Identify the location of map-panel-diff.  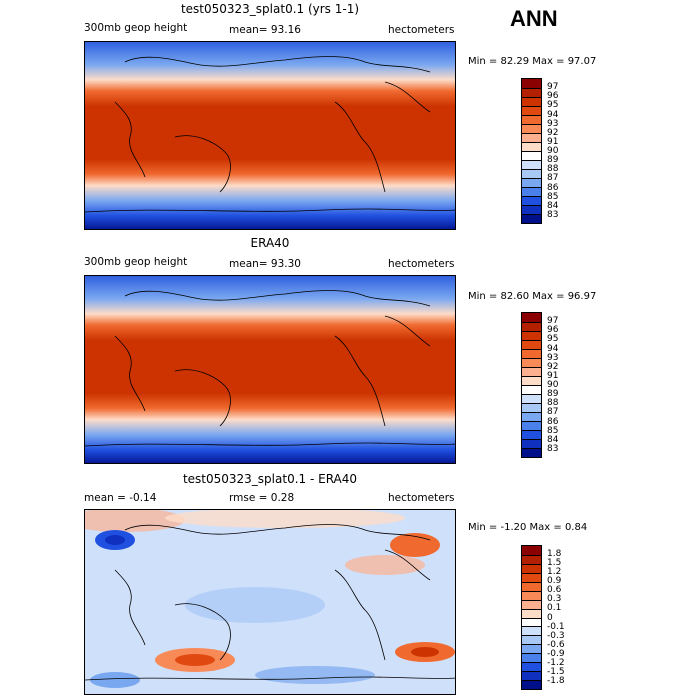
(270, 602).